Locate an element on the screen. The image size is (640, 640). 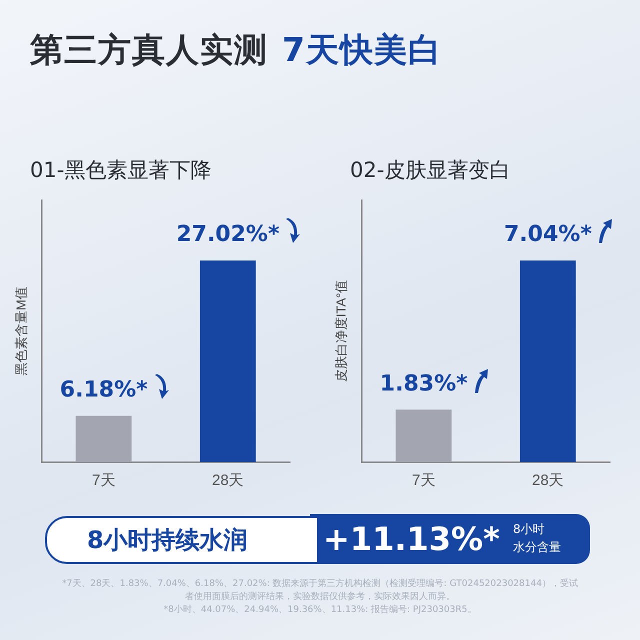
y-axis-title: 皮肤白净度ITA°值 is located at coordinates (340, 331).